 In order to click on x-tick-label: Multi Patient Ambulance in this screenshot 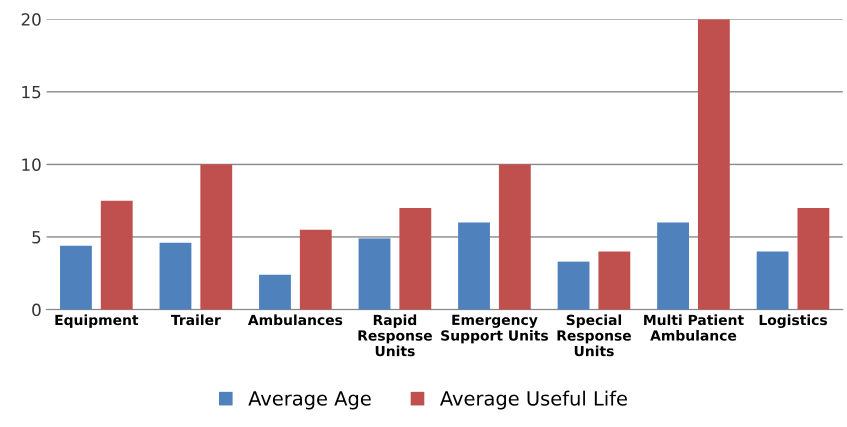, I will do `click(694, 327)`.